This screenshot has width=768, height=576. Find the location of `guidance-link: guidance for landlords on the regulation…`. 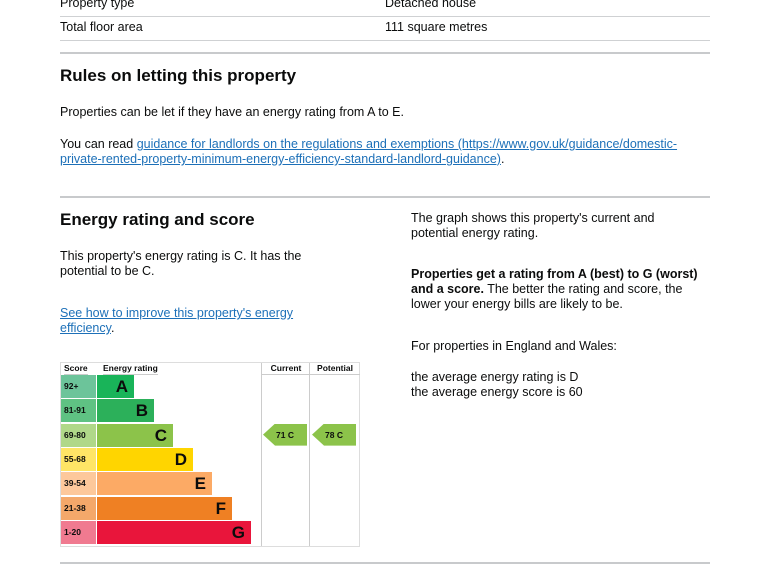

guidance-link: guidance for landlords on the regulation… is located at coordinates (369, 151).